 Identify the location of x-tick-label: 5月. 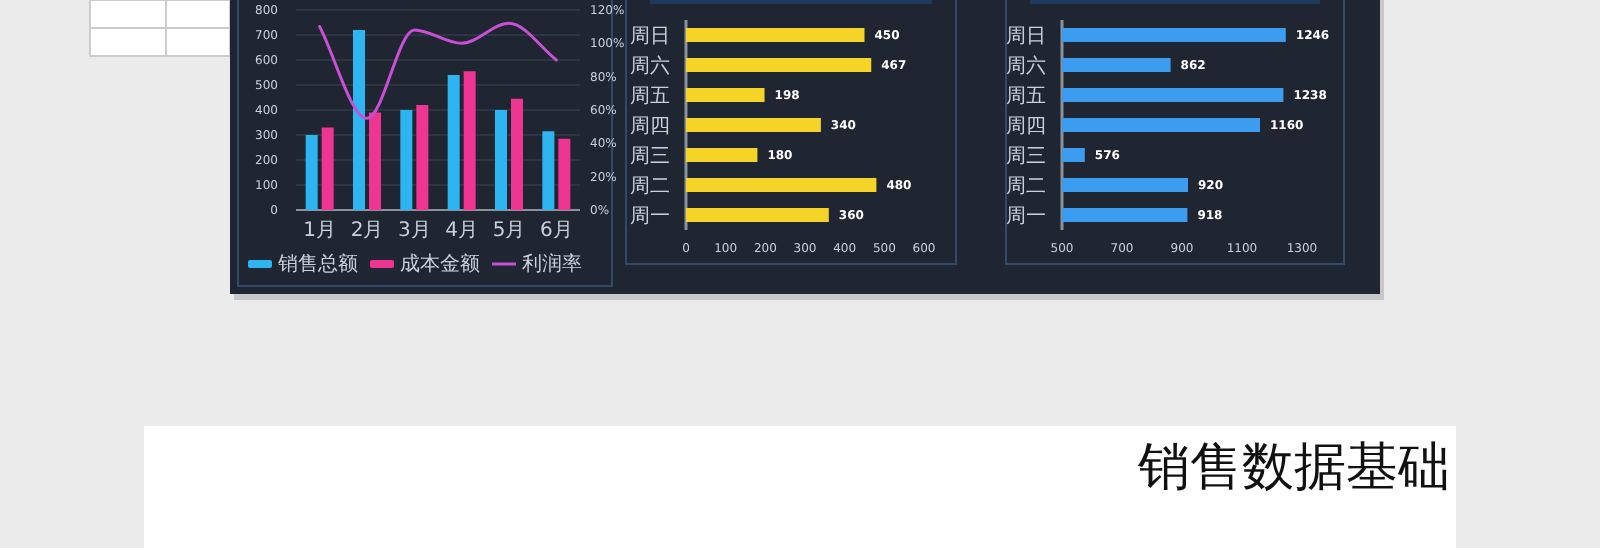
(509, 231).